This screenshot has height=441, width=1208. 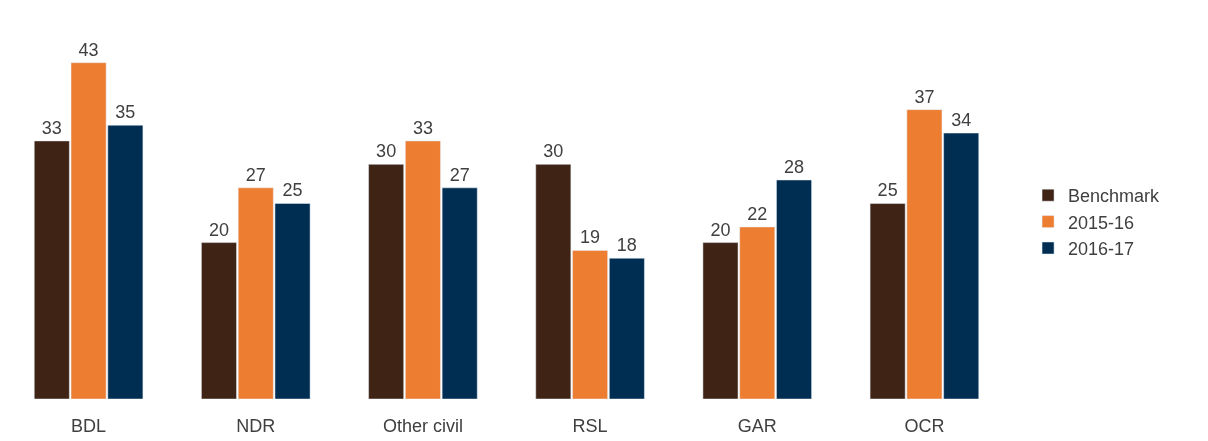 What do you see at coordinates (88, 49) in the screenshot?
I see `data-label: 43` at bounding box center [88, 49].